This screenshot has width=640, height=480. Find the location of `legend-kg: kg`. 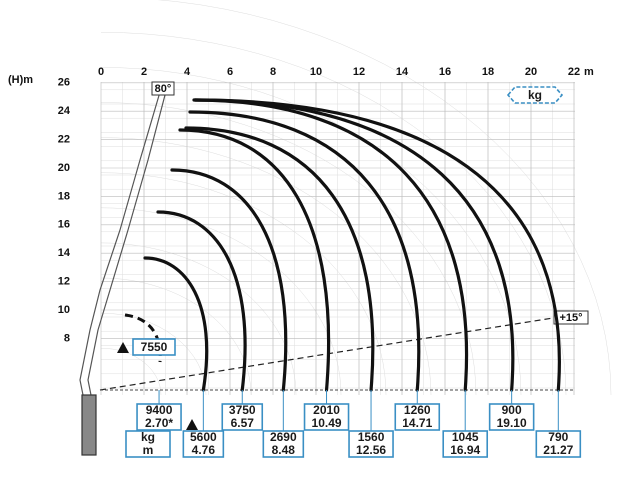

legend-kg: kg is located at coordinates (148, 437).